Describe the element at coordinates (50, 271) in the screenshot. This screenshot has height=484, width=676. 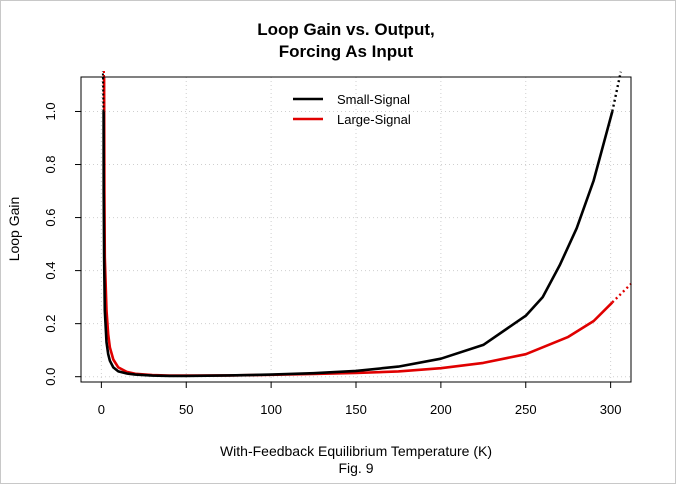
I see `y-tick-label-2: 0.4` at that location.